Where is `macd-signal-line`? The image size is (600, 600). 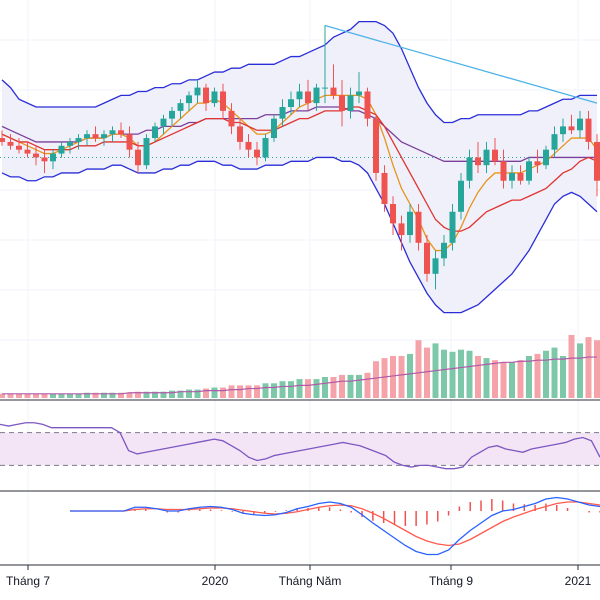 macd-signal-line is located at coordinates (335, 524).